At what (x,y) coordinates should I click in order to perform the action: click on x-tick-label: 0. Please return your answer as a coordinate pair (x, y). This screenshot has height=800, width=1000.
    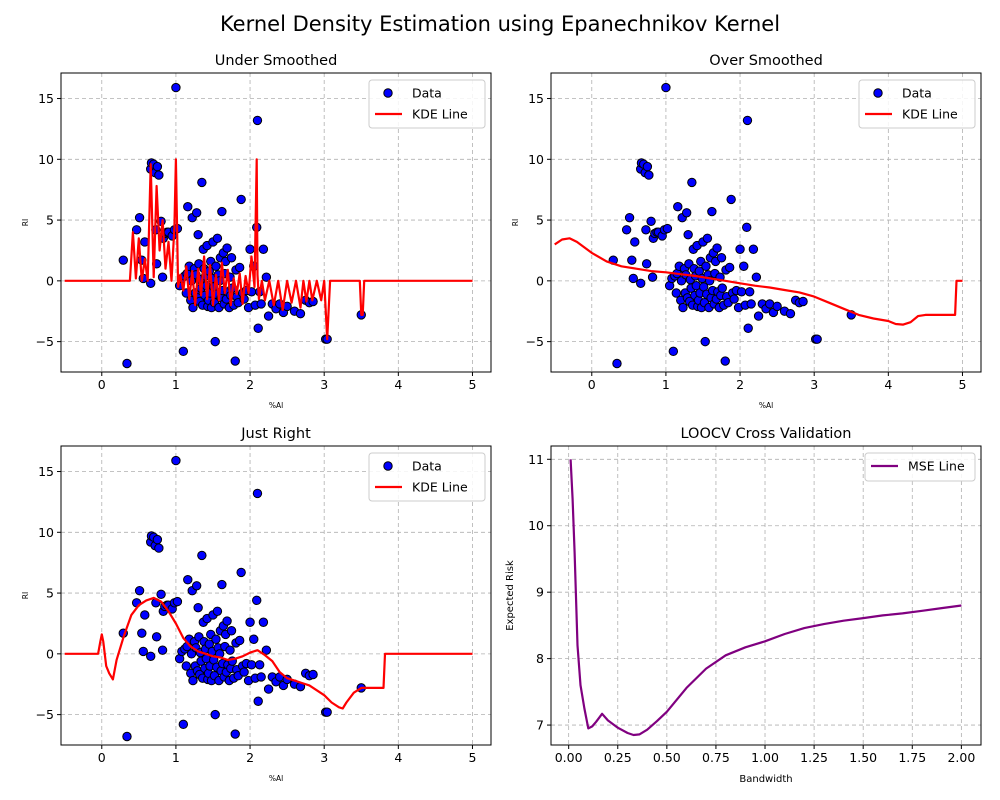
    Looking at the image, I should click on (102, 757).